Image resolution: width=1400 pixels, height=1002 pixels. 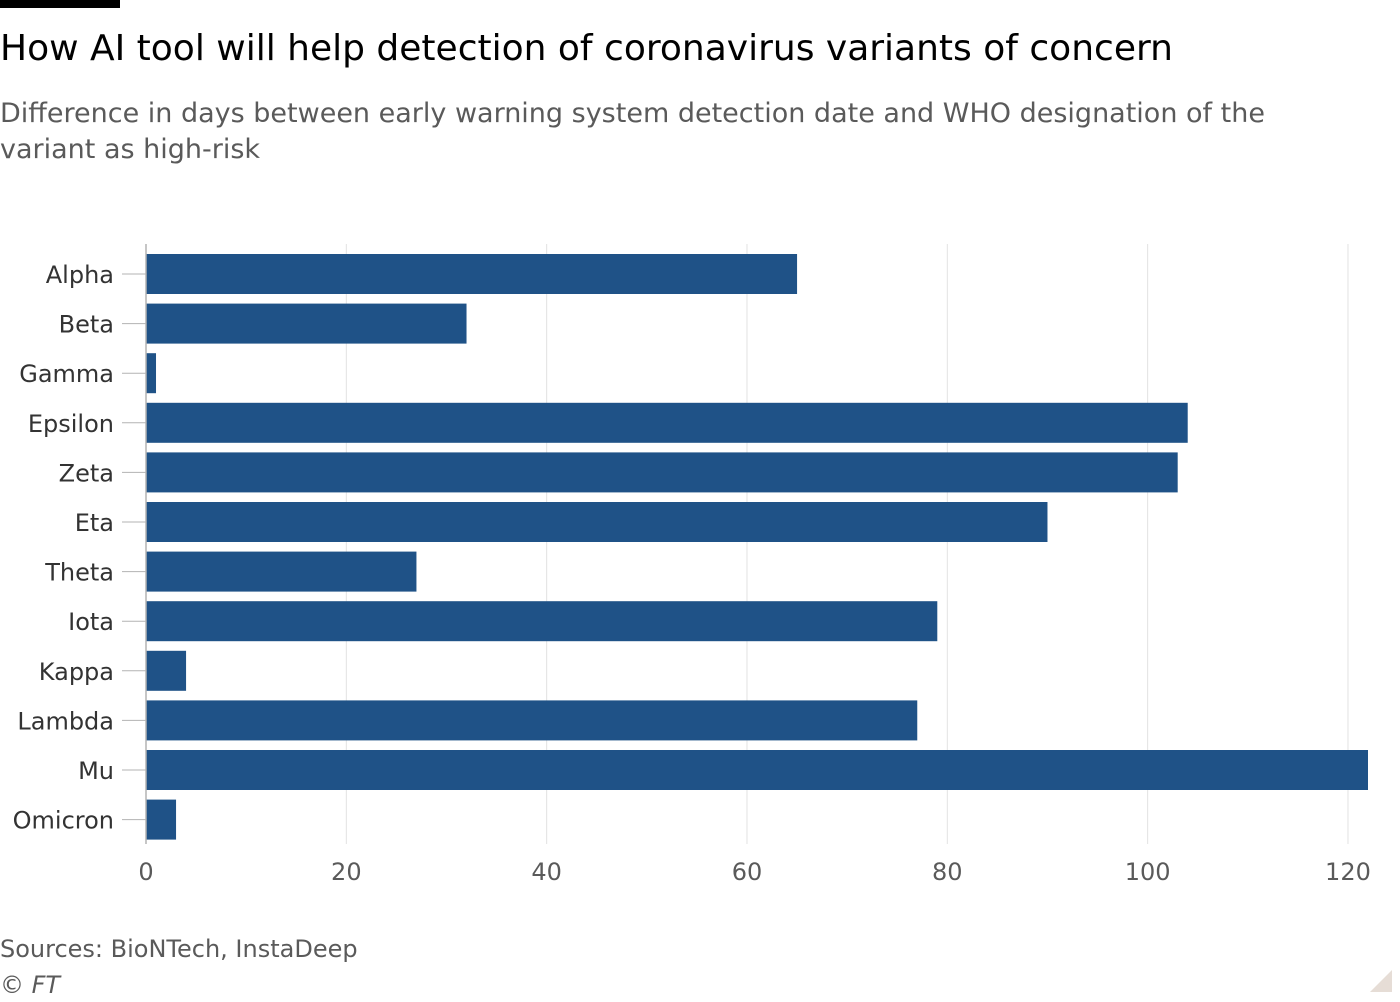 I want to click on source-note: Sources: BioNTech, InstaDeep, so click(x=179, y=949).